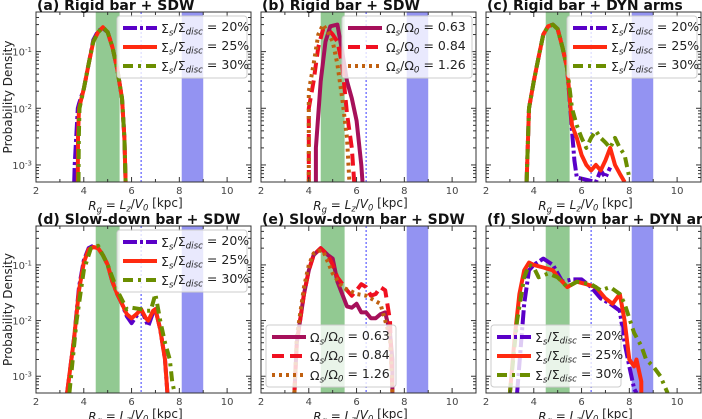 This screenshot has height=419, width=702. What do you see at coordinates (594, 220) in the screenshot?
I see `panel-title: (f) Slow-down bar + DYN arms` at bounding box center [594, 220].